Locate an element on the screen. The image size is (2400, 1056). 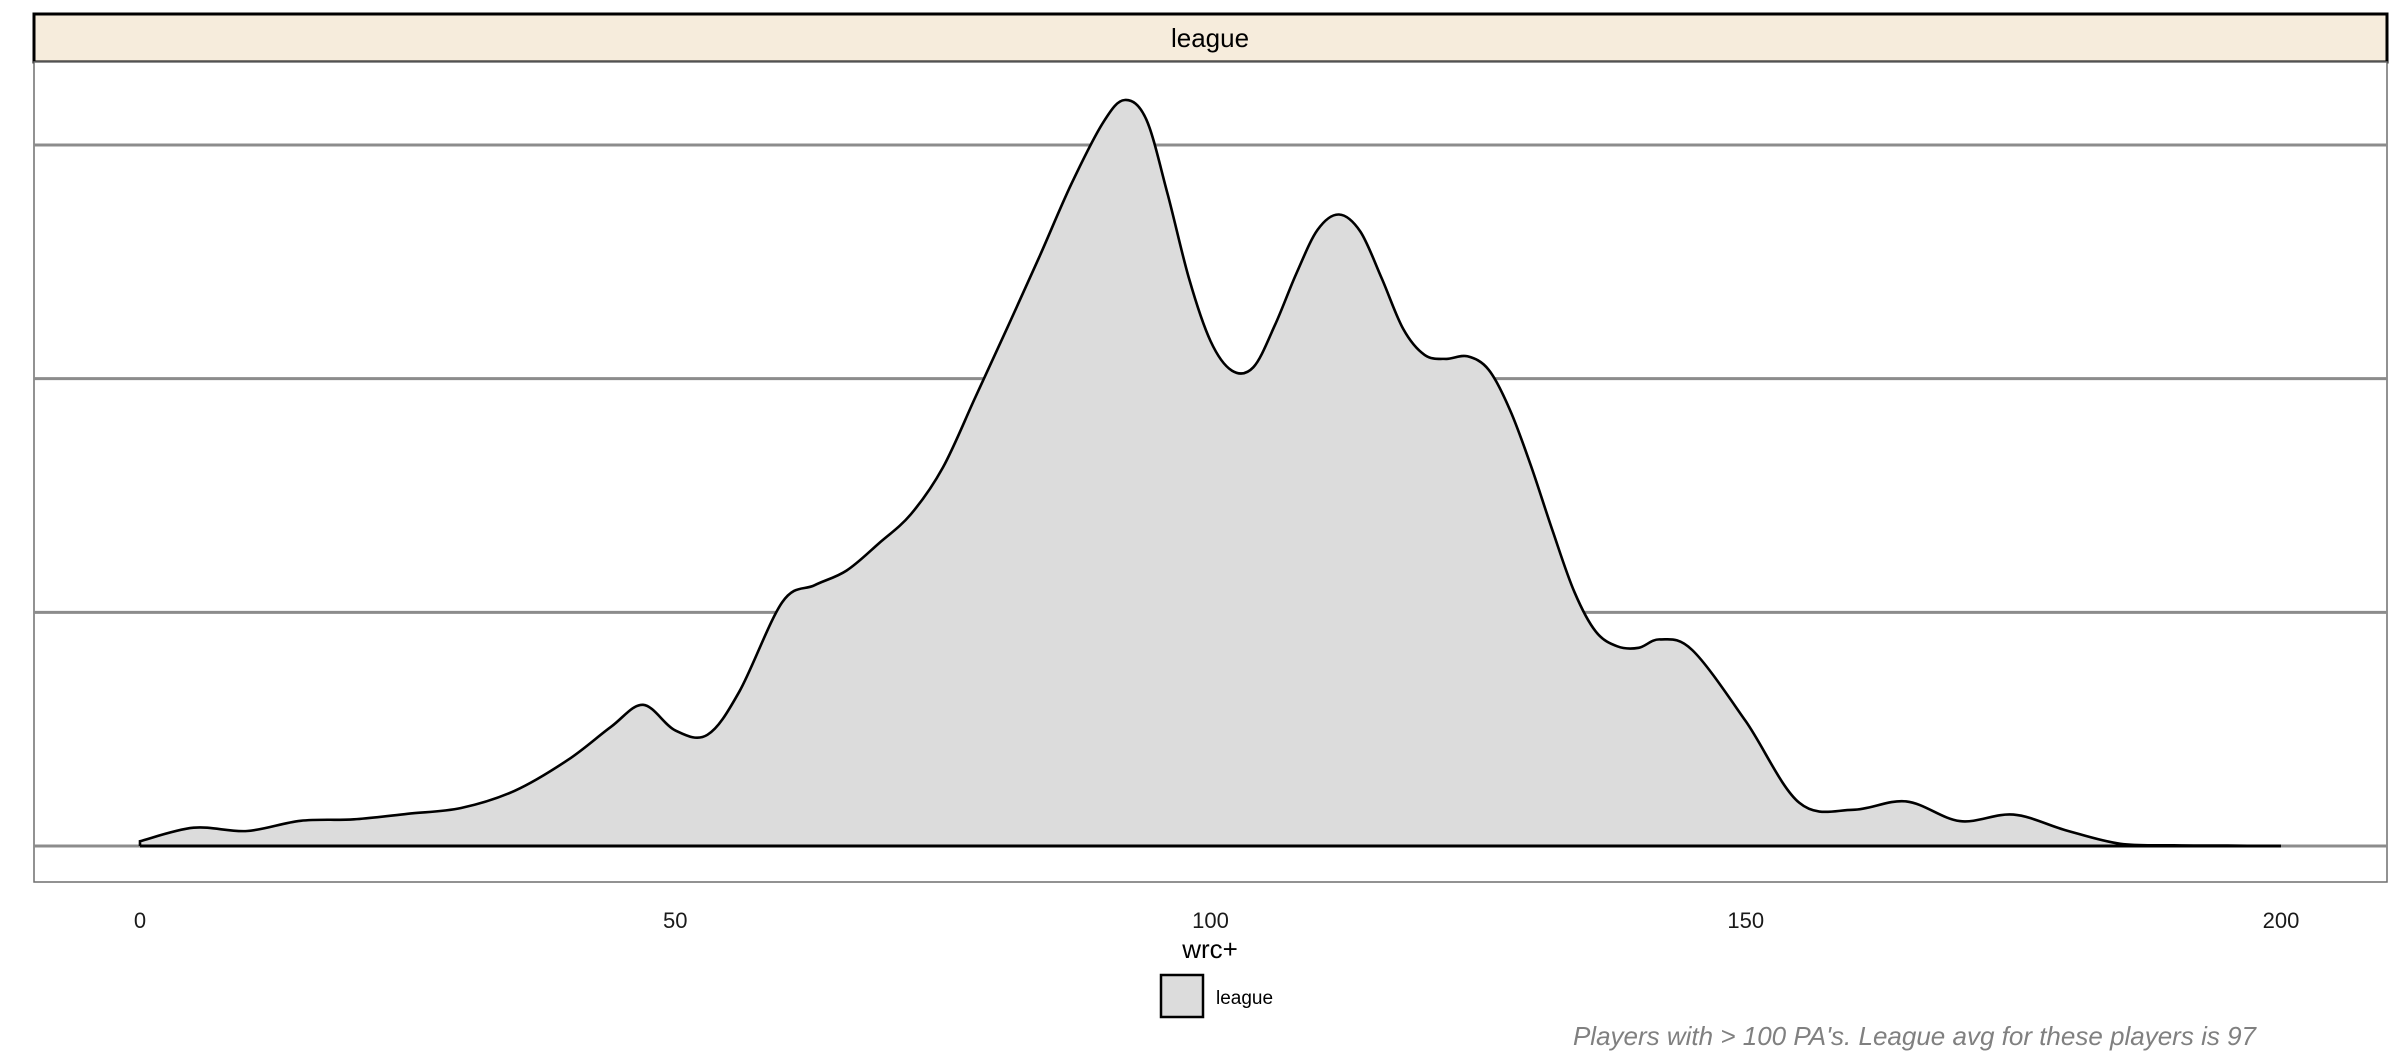
legend-key-league is located at coordinates (1182, 996).